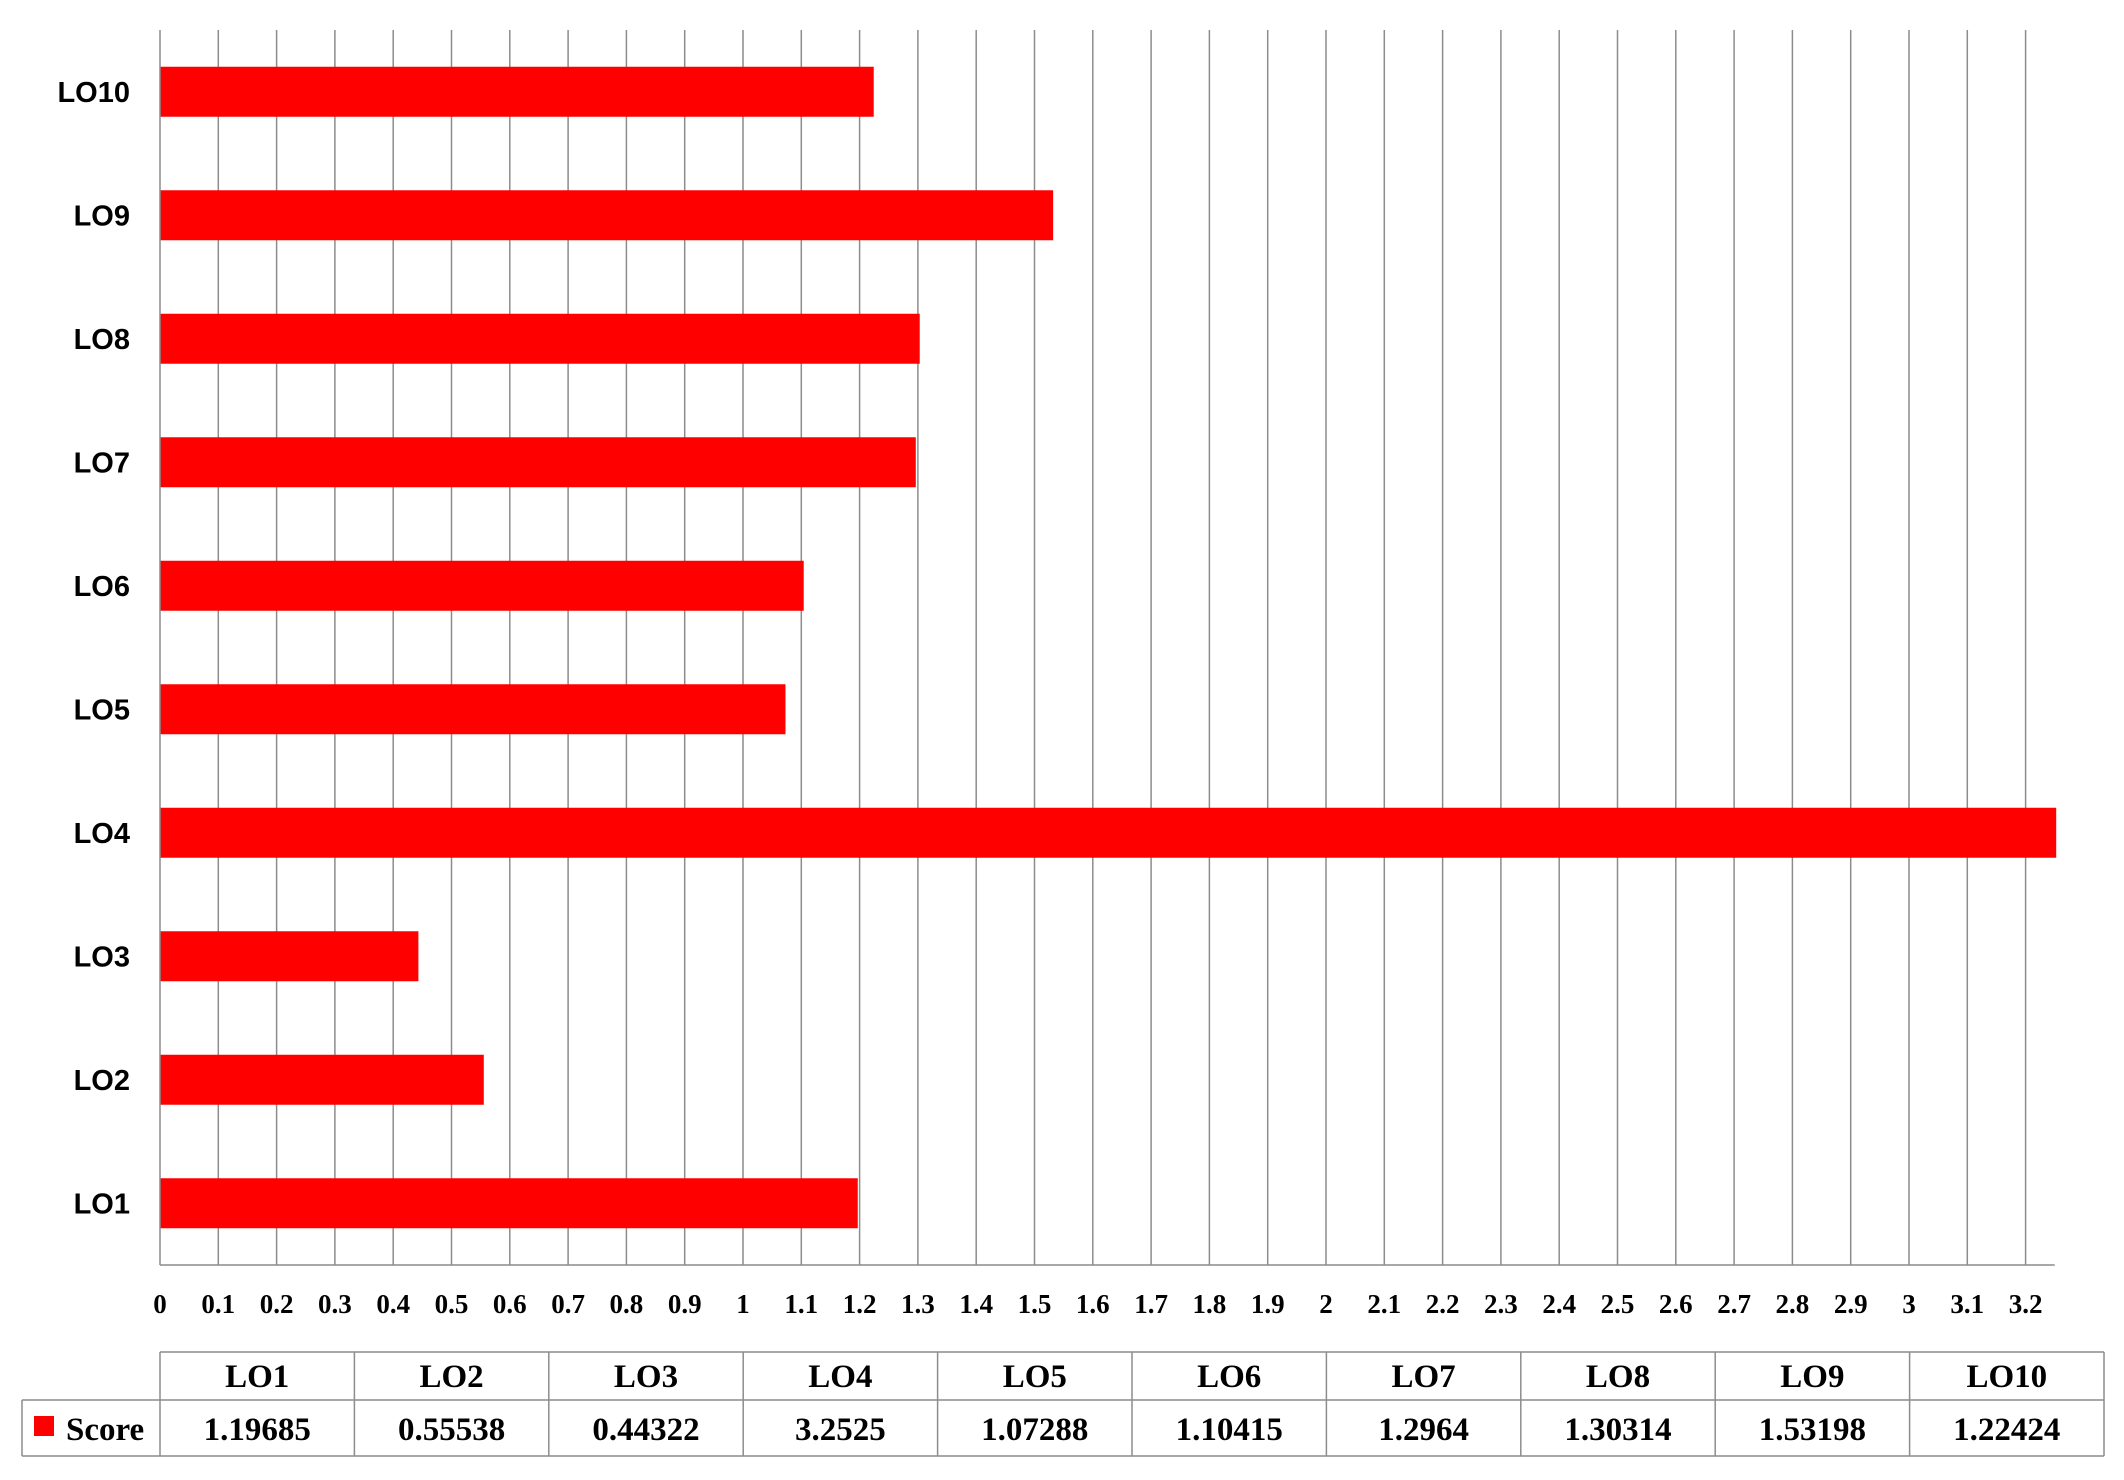 This screenshot has height=1480, width=2124. What do you see at coordinates (1812, 1377) in the screenshot?
I see `table-header-lo9: LO9` at bounding box center [1812, 1377].